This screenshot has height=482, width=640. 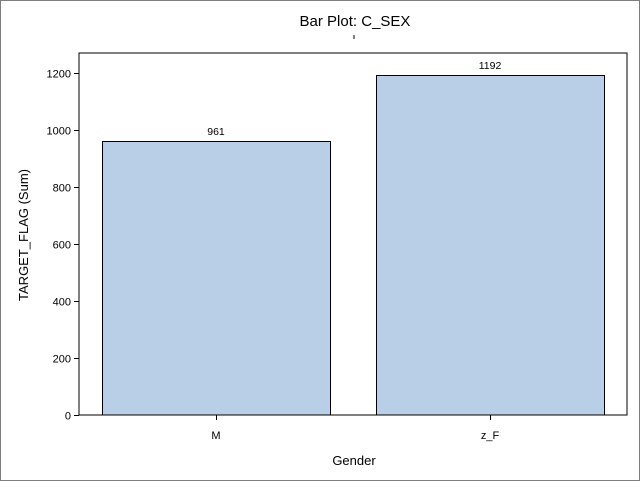 I want to click on y-tick-label: 400, so click(x=62, y=303).